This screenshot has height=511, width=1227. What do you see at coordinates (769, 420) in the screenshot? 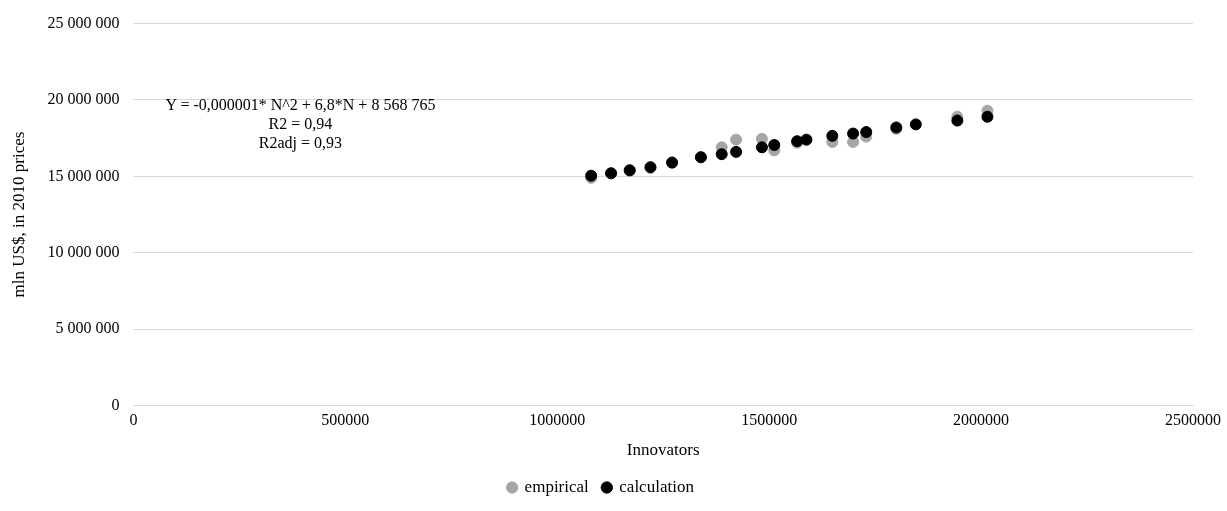
I see `x-tick-label: 1500000` at bounding box center [769, 420].